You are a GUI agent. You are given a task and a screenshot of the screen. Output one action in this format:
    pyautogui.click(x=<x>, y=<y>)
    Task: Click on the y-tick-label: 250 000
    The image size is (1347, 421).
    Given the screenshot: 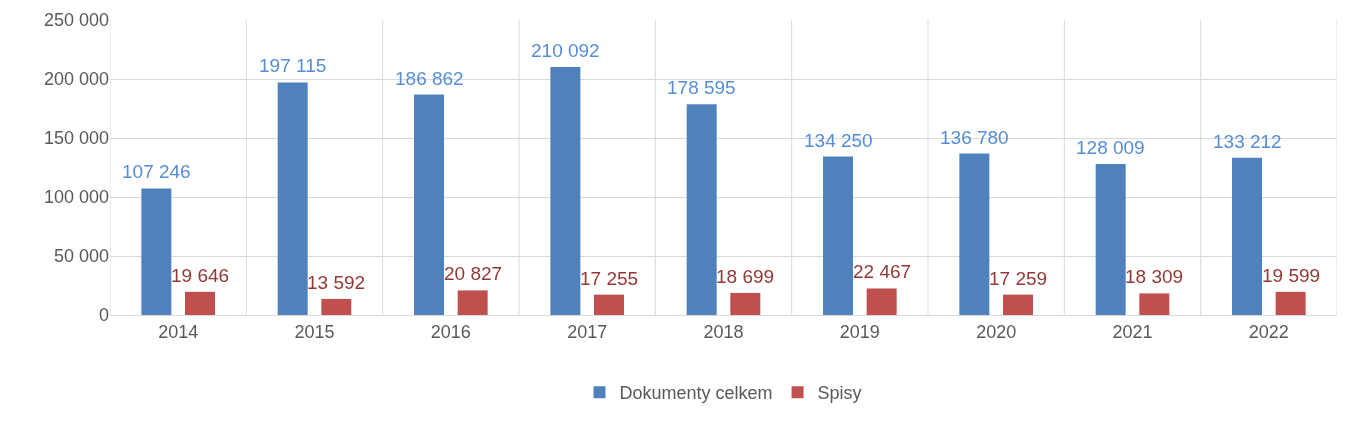 What is the action you would take?
    pyautogui.click(x=76, y=20)
    